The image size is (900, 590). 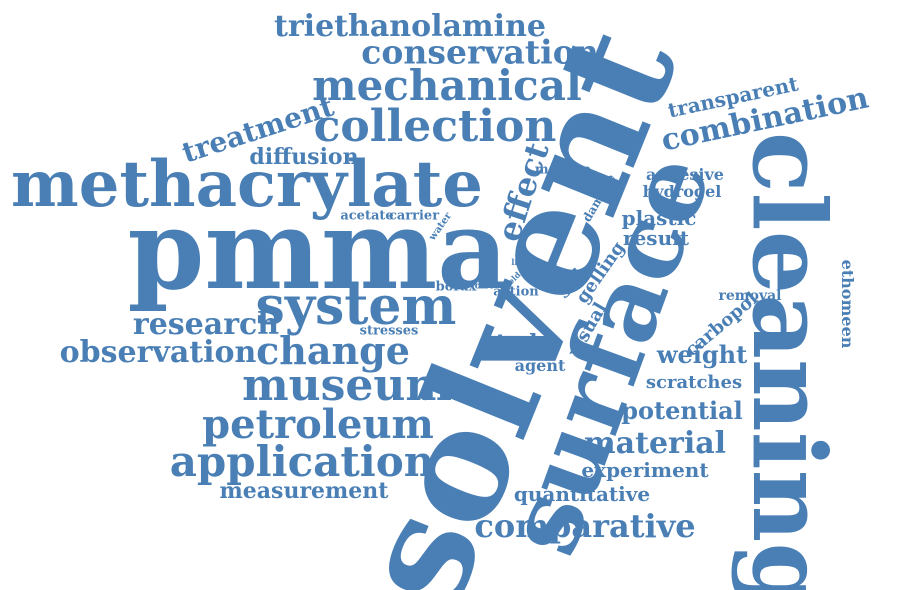 What do you see at coordinates (516, 292) in the screenshot?
I see `word-action: action` at bounding box center [516, 292].